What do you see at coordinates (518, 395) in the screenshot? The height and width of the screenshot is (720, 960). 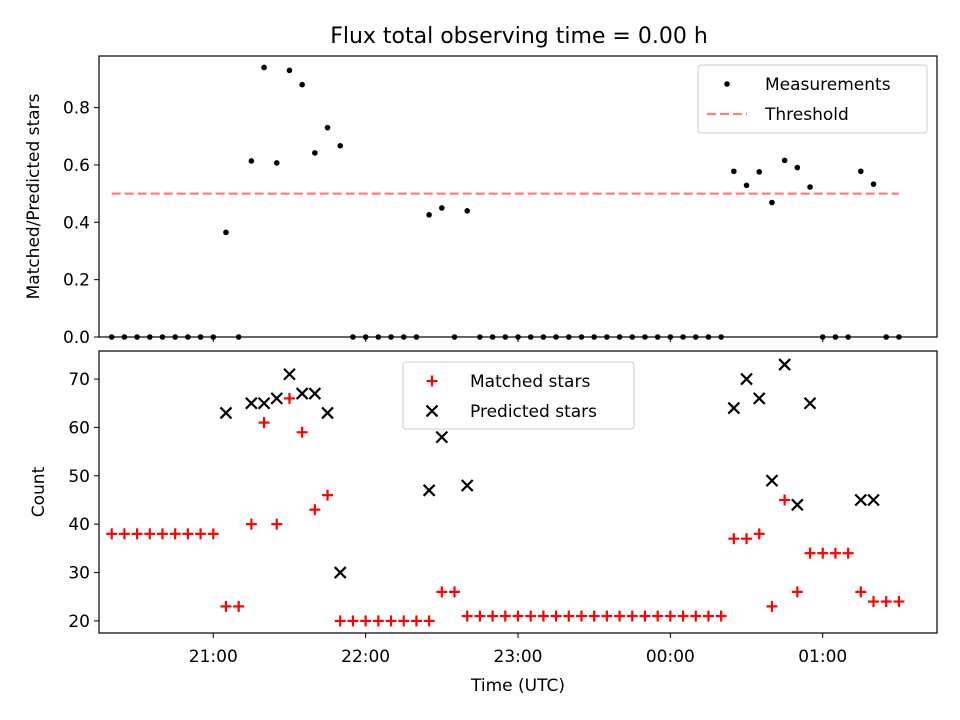 I see `legend-box` at bounding box center [518, 395].